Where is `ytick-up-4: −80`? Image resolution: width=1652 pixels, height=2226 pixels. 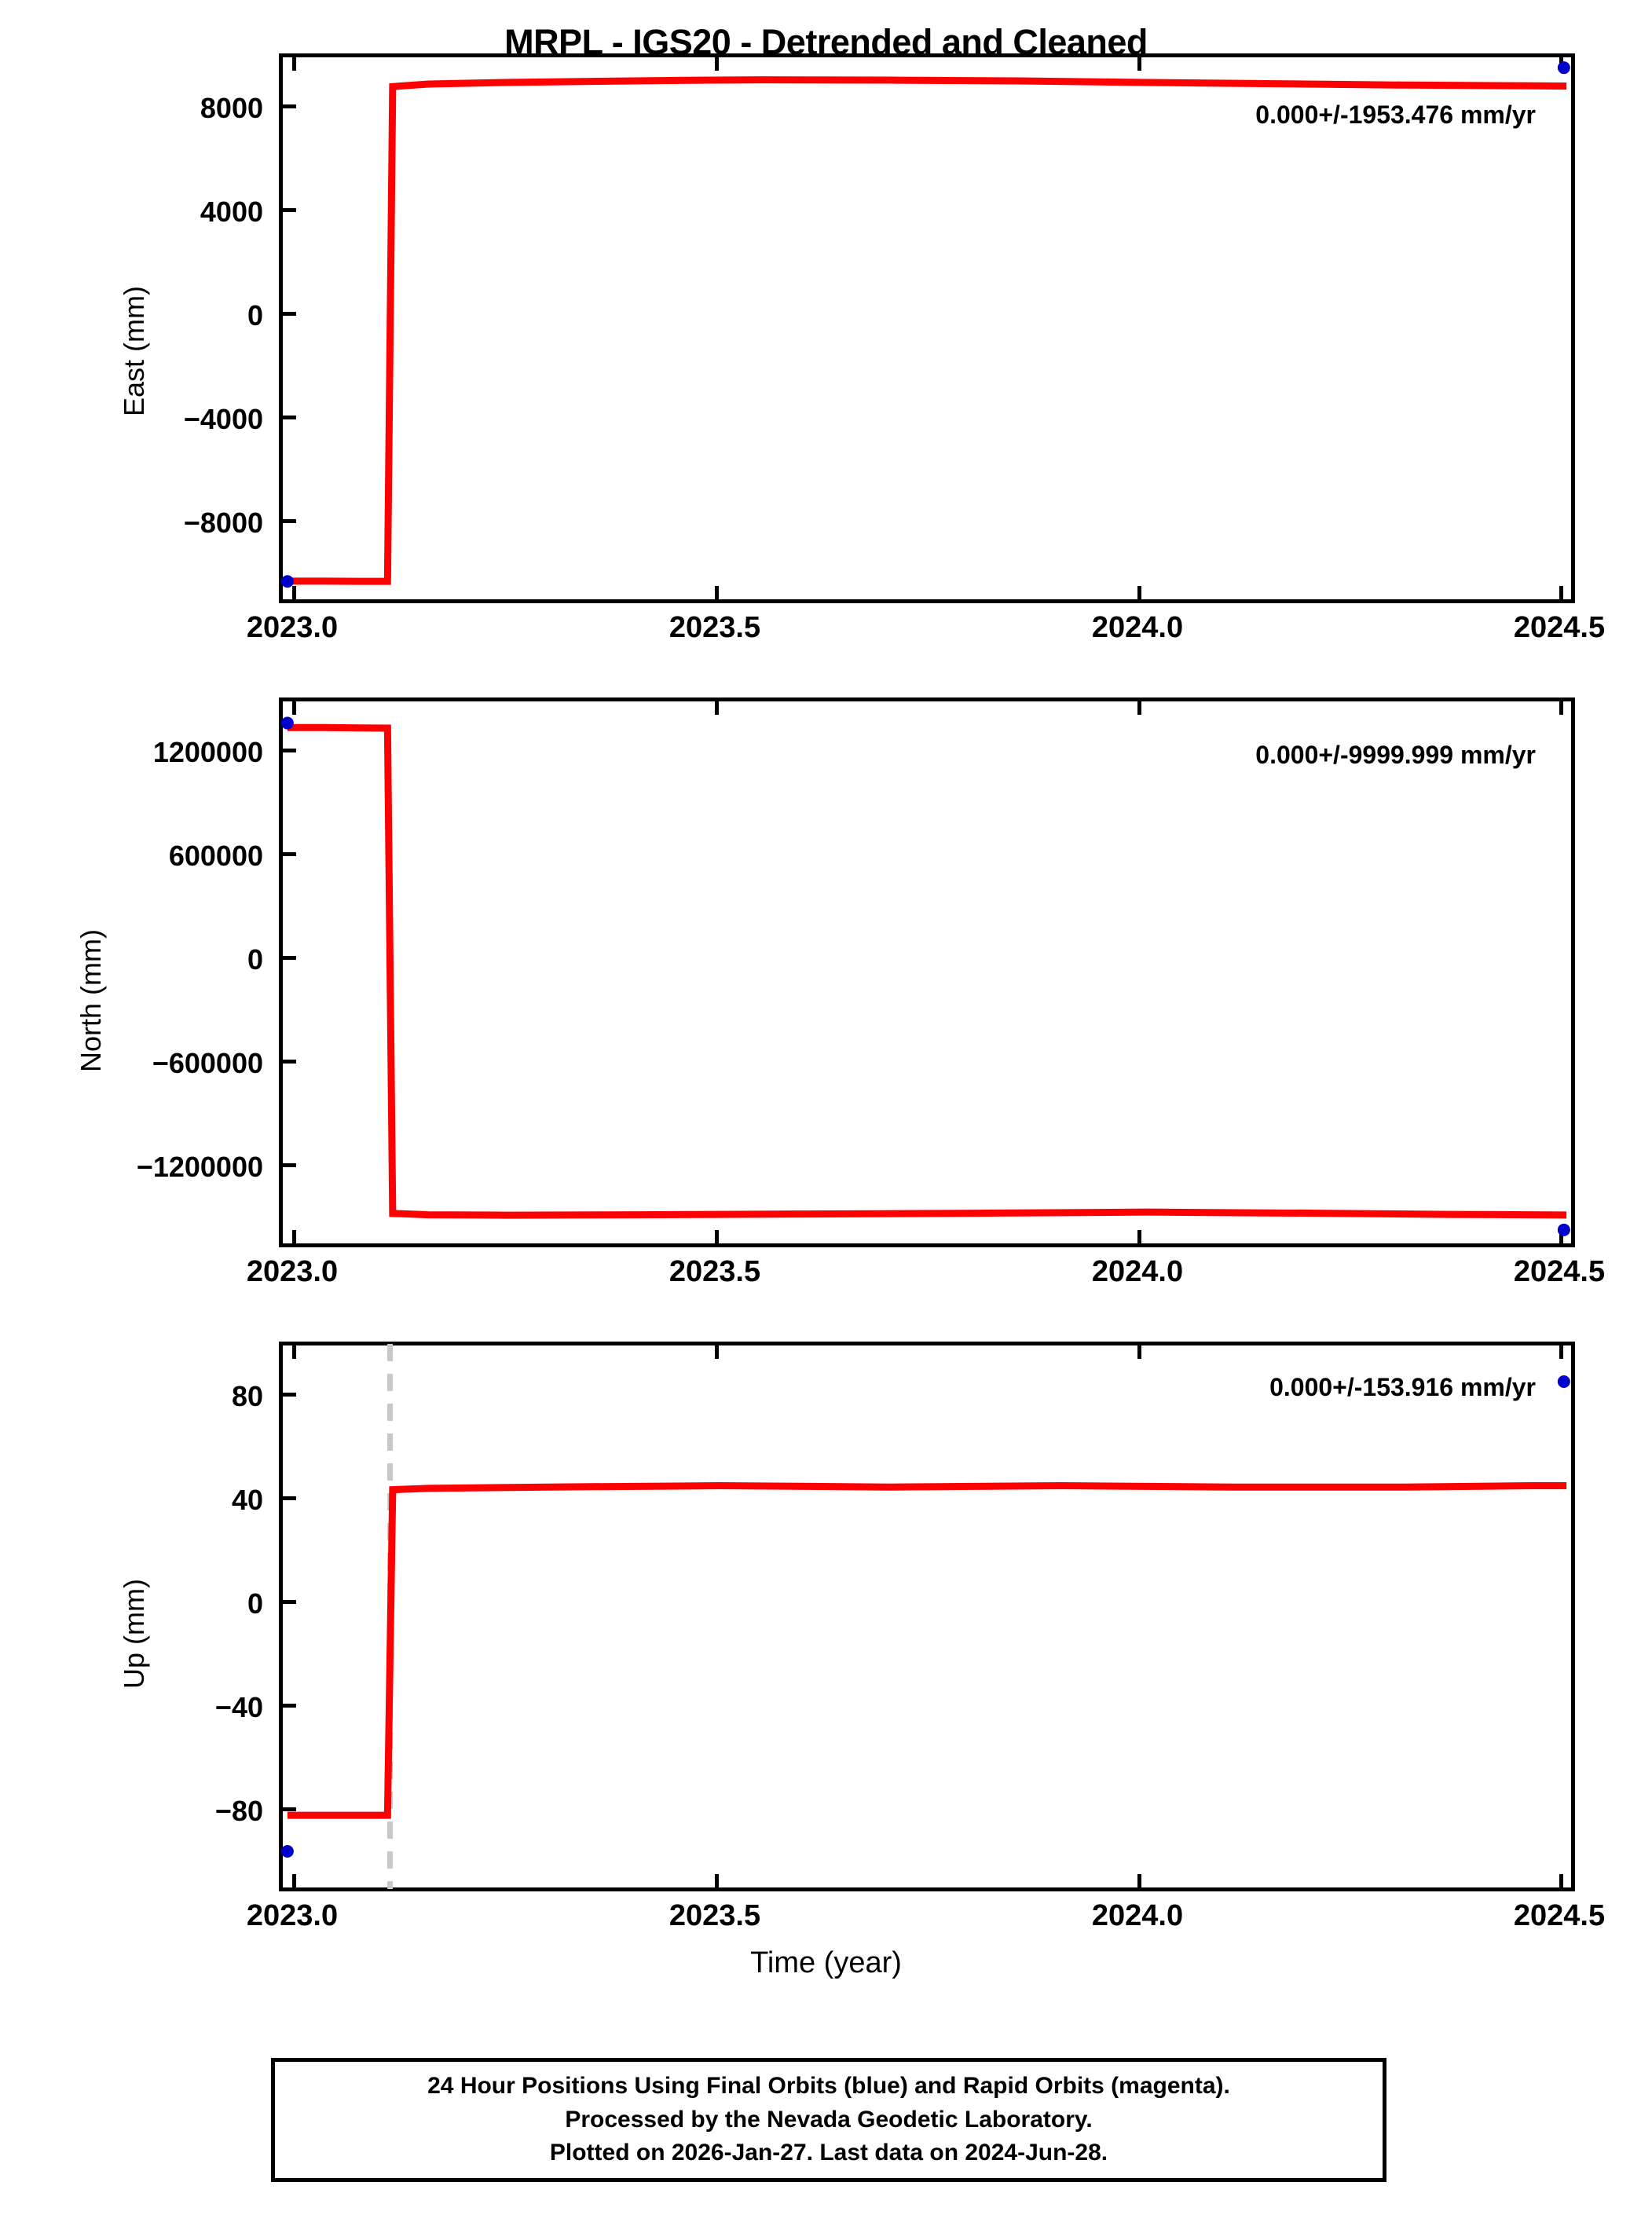
ytick-up-4: −80 is located at coordinates (238, 1811).